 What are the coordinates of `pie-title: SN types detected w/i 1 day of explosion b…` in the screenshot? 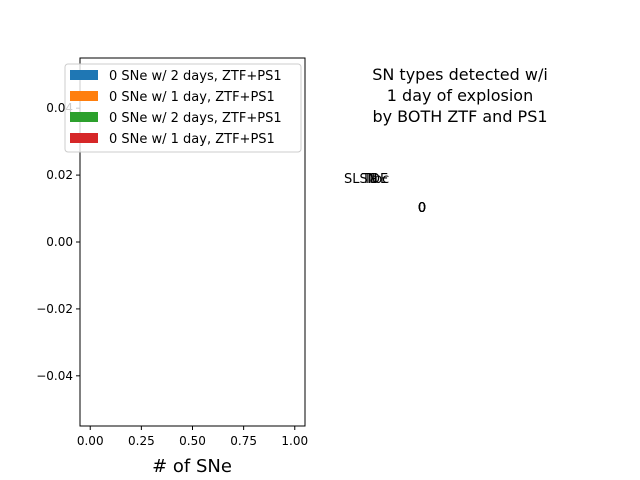 It's located at (460, 95).